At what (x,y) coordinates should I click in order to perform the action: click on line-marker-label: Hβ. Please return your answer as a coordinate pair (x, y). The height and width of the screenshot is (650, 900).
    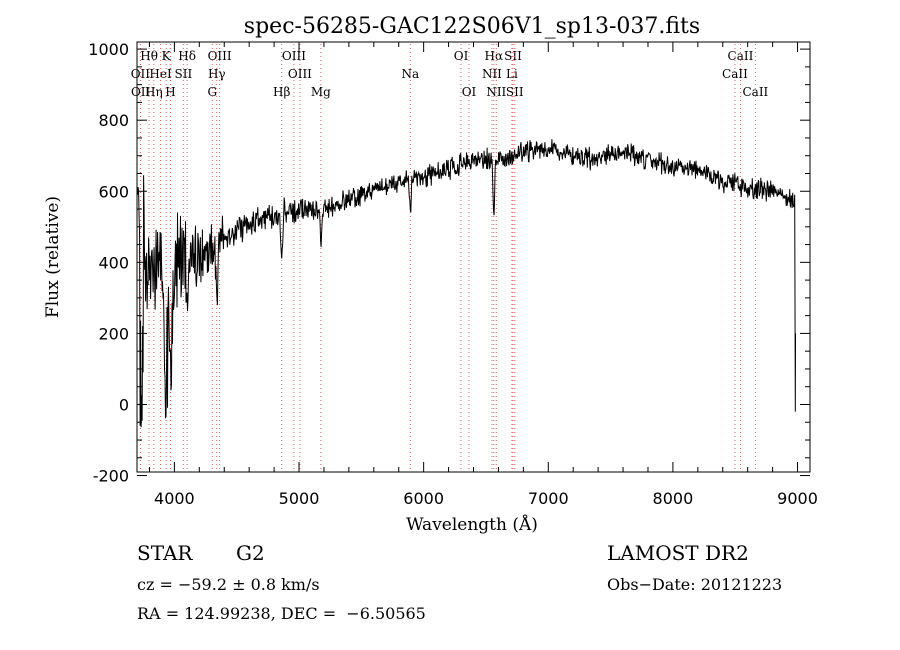
    Looking at the image, I should click on (281, 92).